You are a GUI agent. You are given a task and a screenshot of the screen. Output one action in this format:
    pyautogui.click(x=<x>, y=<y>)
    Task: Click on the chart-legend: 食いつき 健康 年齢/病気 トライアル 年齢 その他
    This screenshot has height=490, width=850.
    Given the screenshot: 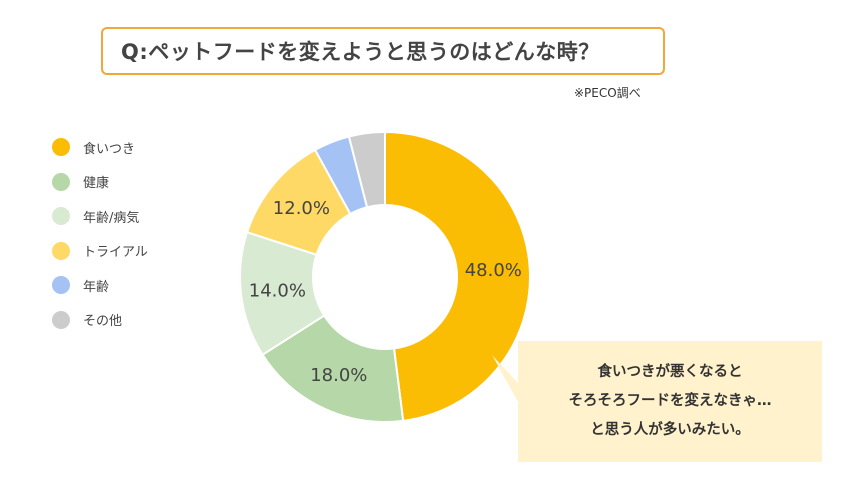 What is the action you would take?
    pyautogui.click(x=100, y=233)
    